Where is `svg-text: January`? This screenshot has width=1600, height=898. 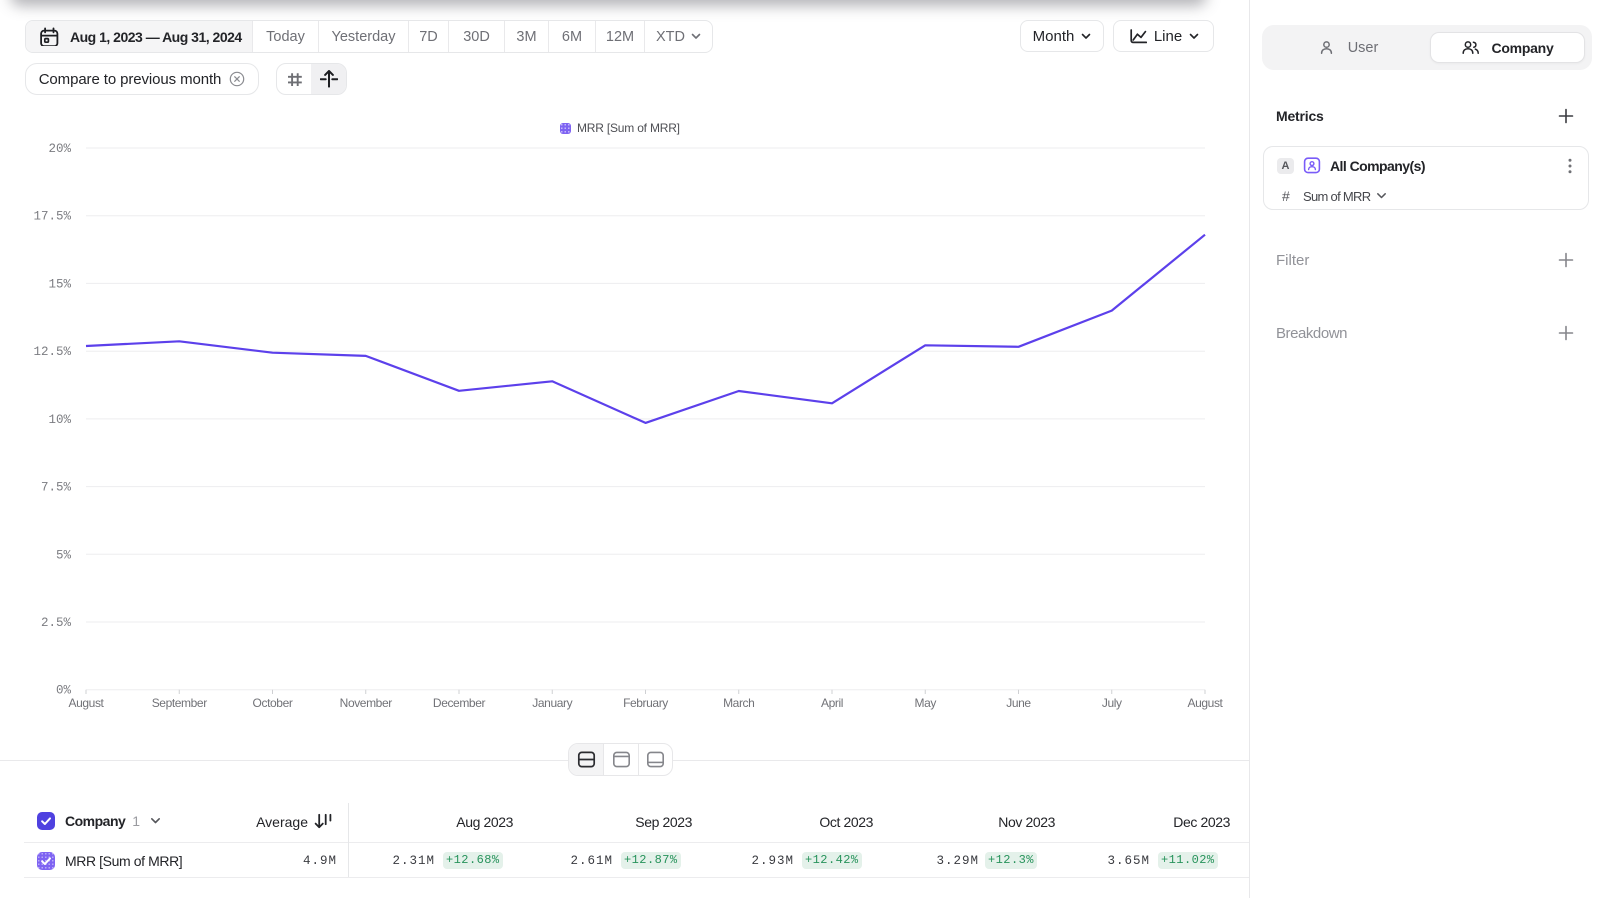 svg-text: January is located at coordinates (552, 703).